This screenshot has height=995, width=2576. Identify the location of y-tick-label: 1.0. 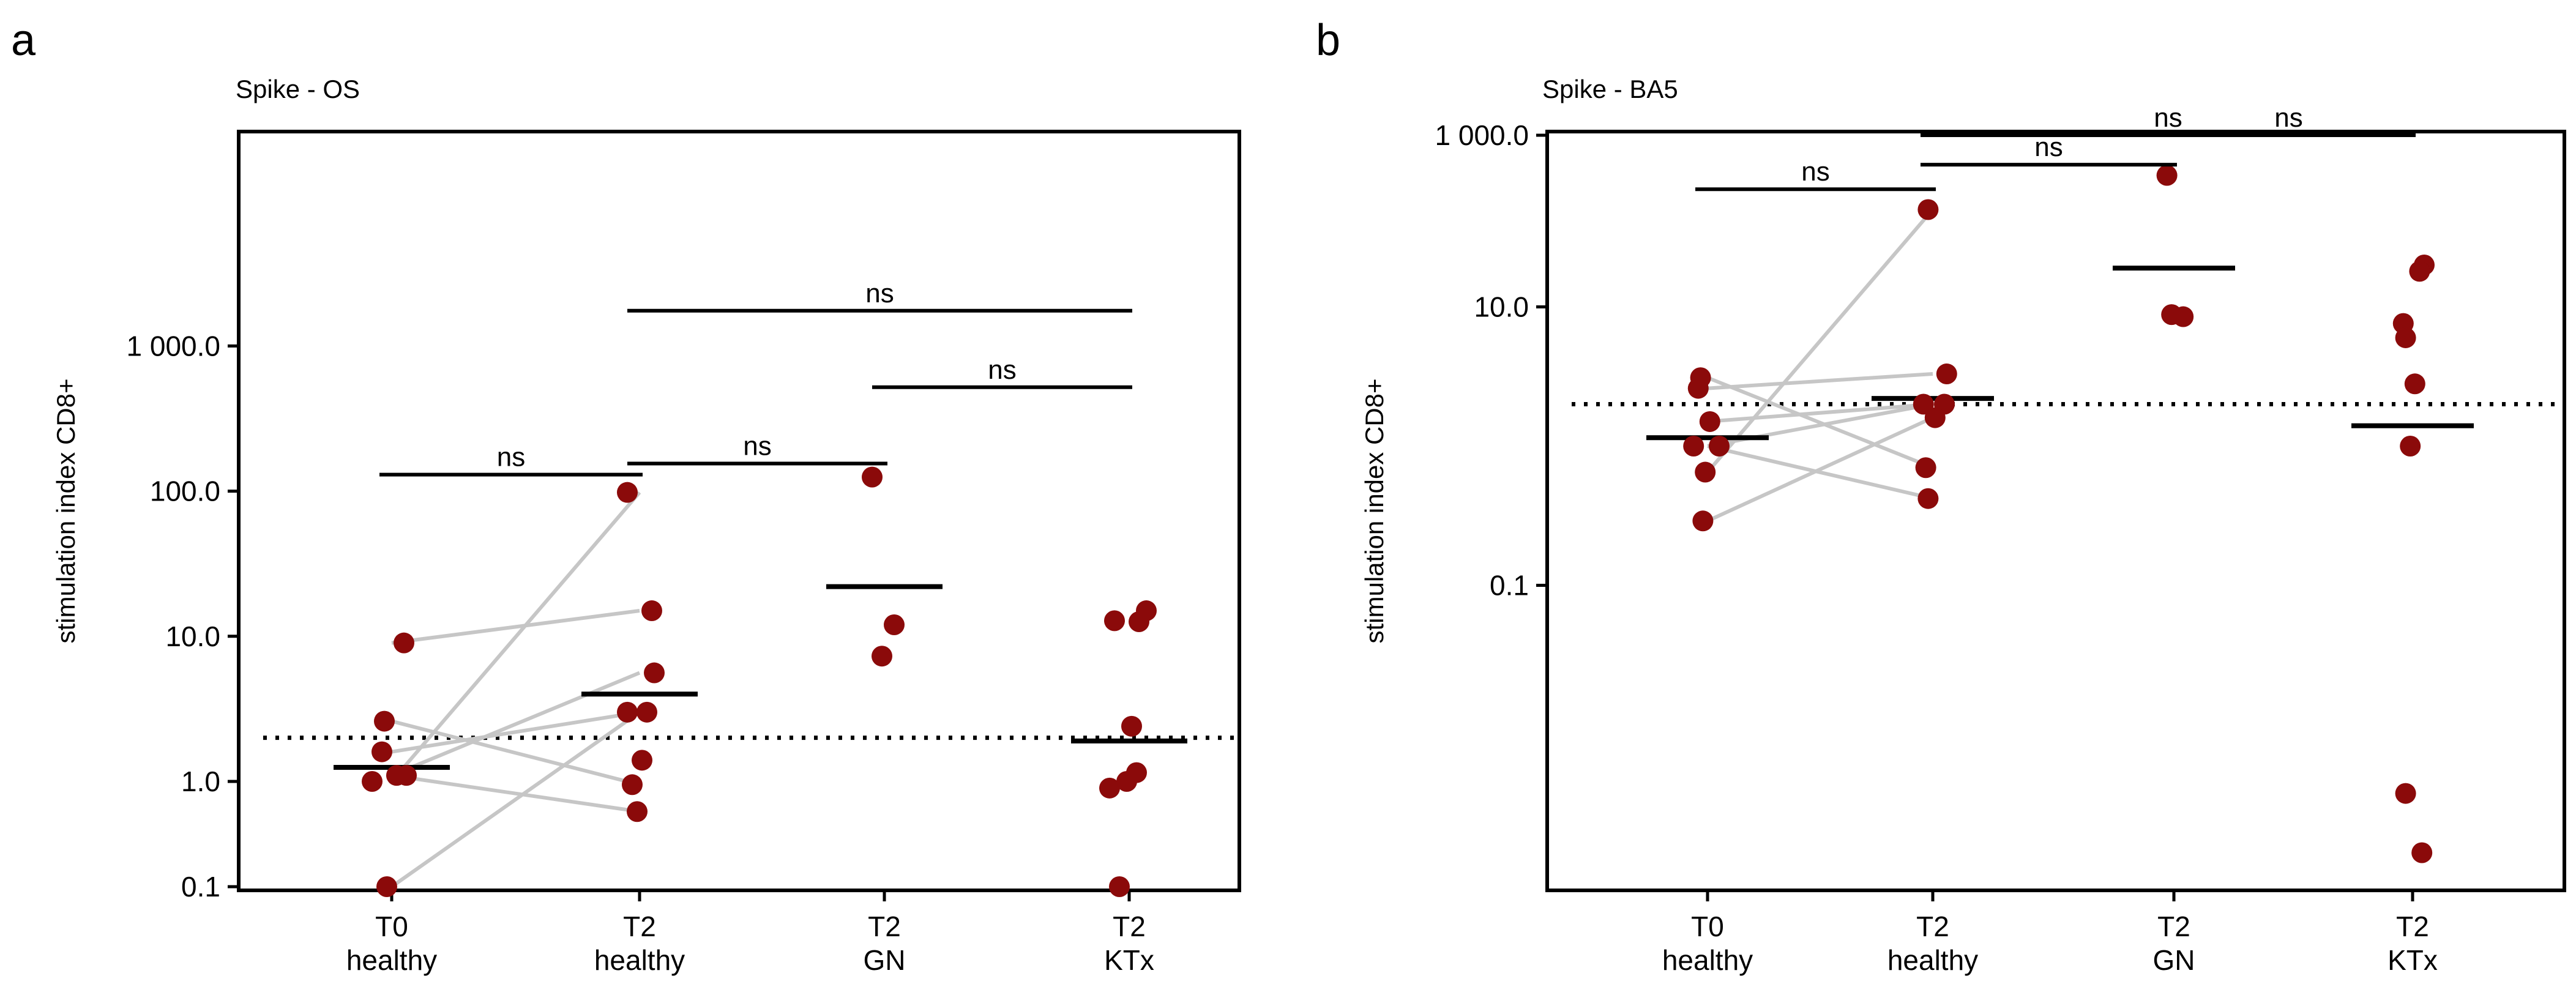
(200, 782).